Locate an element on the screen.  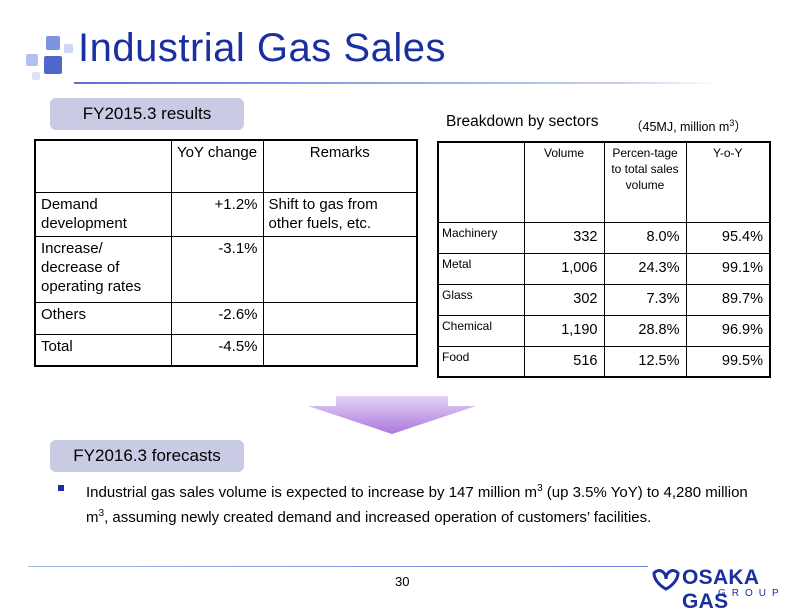
sector-yoy: 89.7% is located at coordinates (728, 299).